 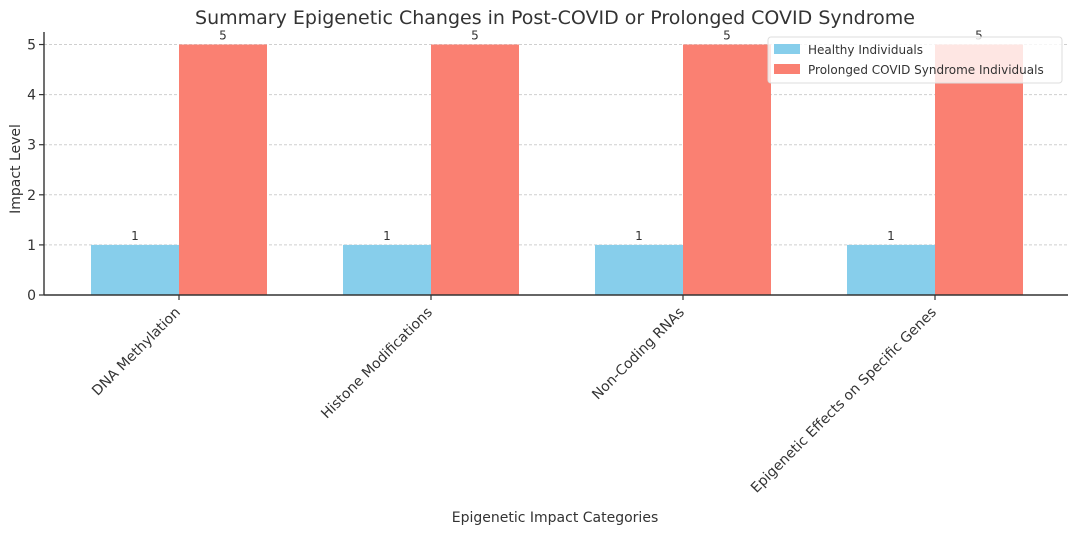 What do you see at coordinates (136, 352) in the screenshot?
I see `x-tick-label: DNA Methylation` at bounding box center [136, 352].